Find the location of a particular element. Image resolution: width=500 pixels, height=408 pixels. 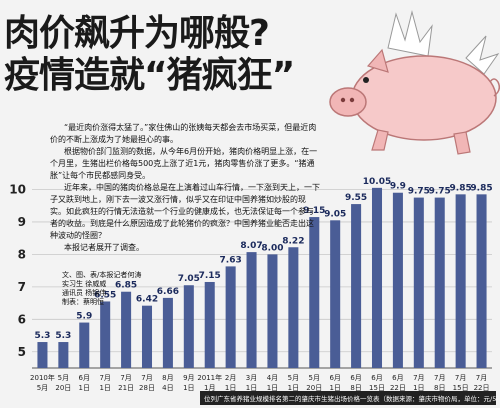

data-label: 8.07 is located at coordinates (251, 246).